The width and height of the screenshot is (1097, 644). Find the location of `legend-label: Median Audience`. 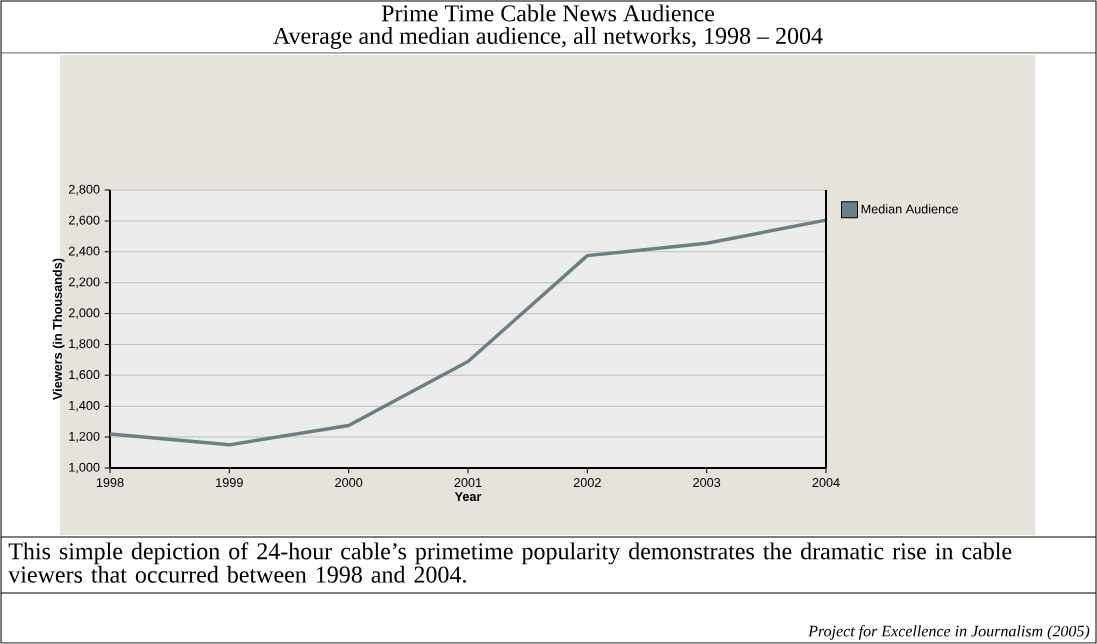

legend-label: Median Audience is located at coordinates (909, 209).